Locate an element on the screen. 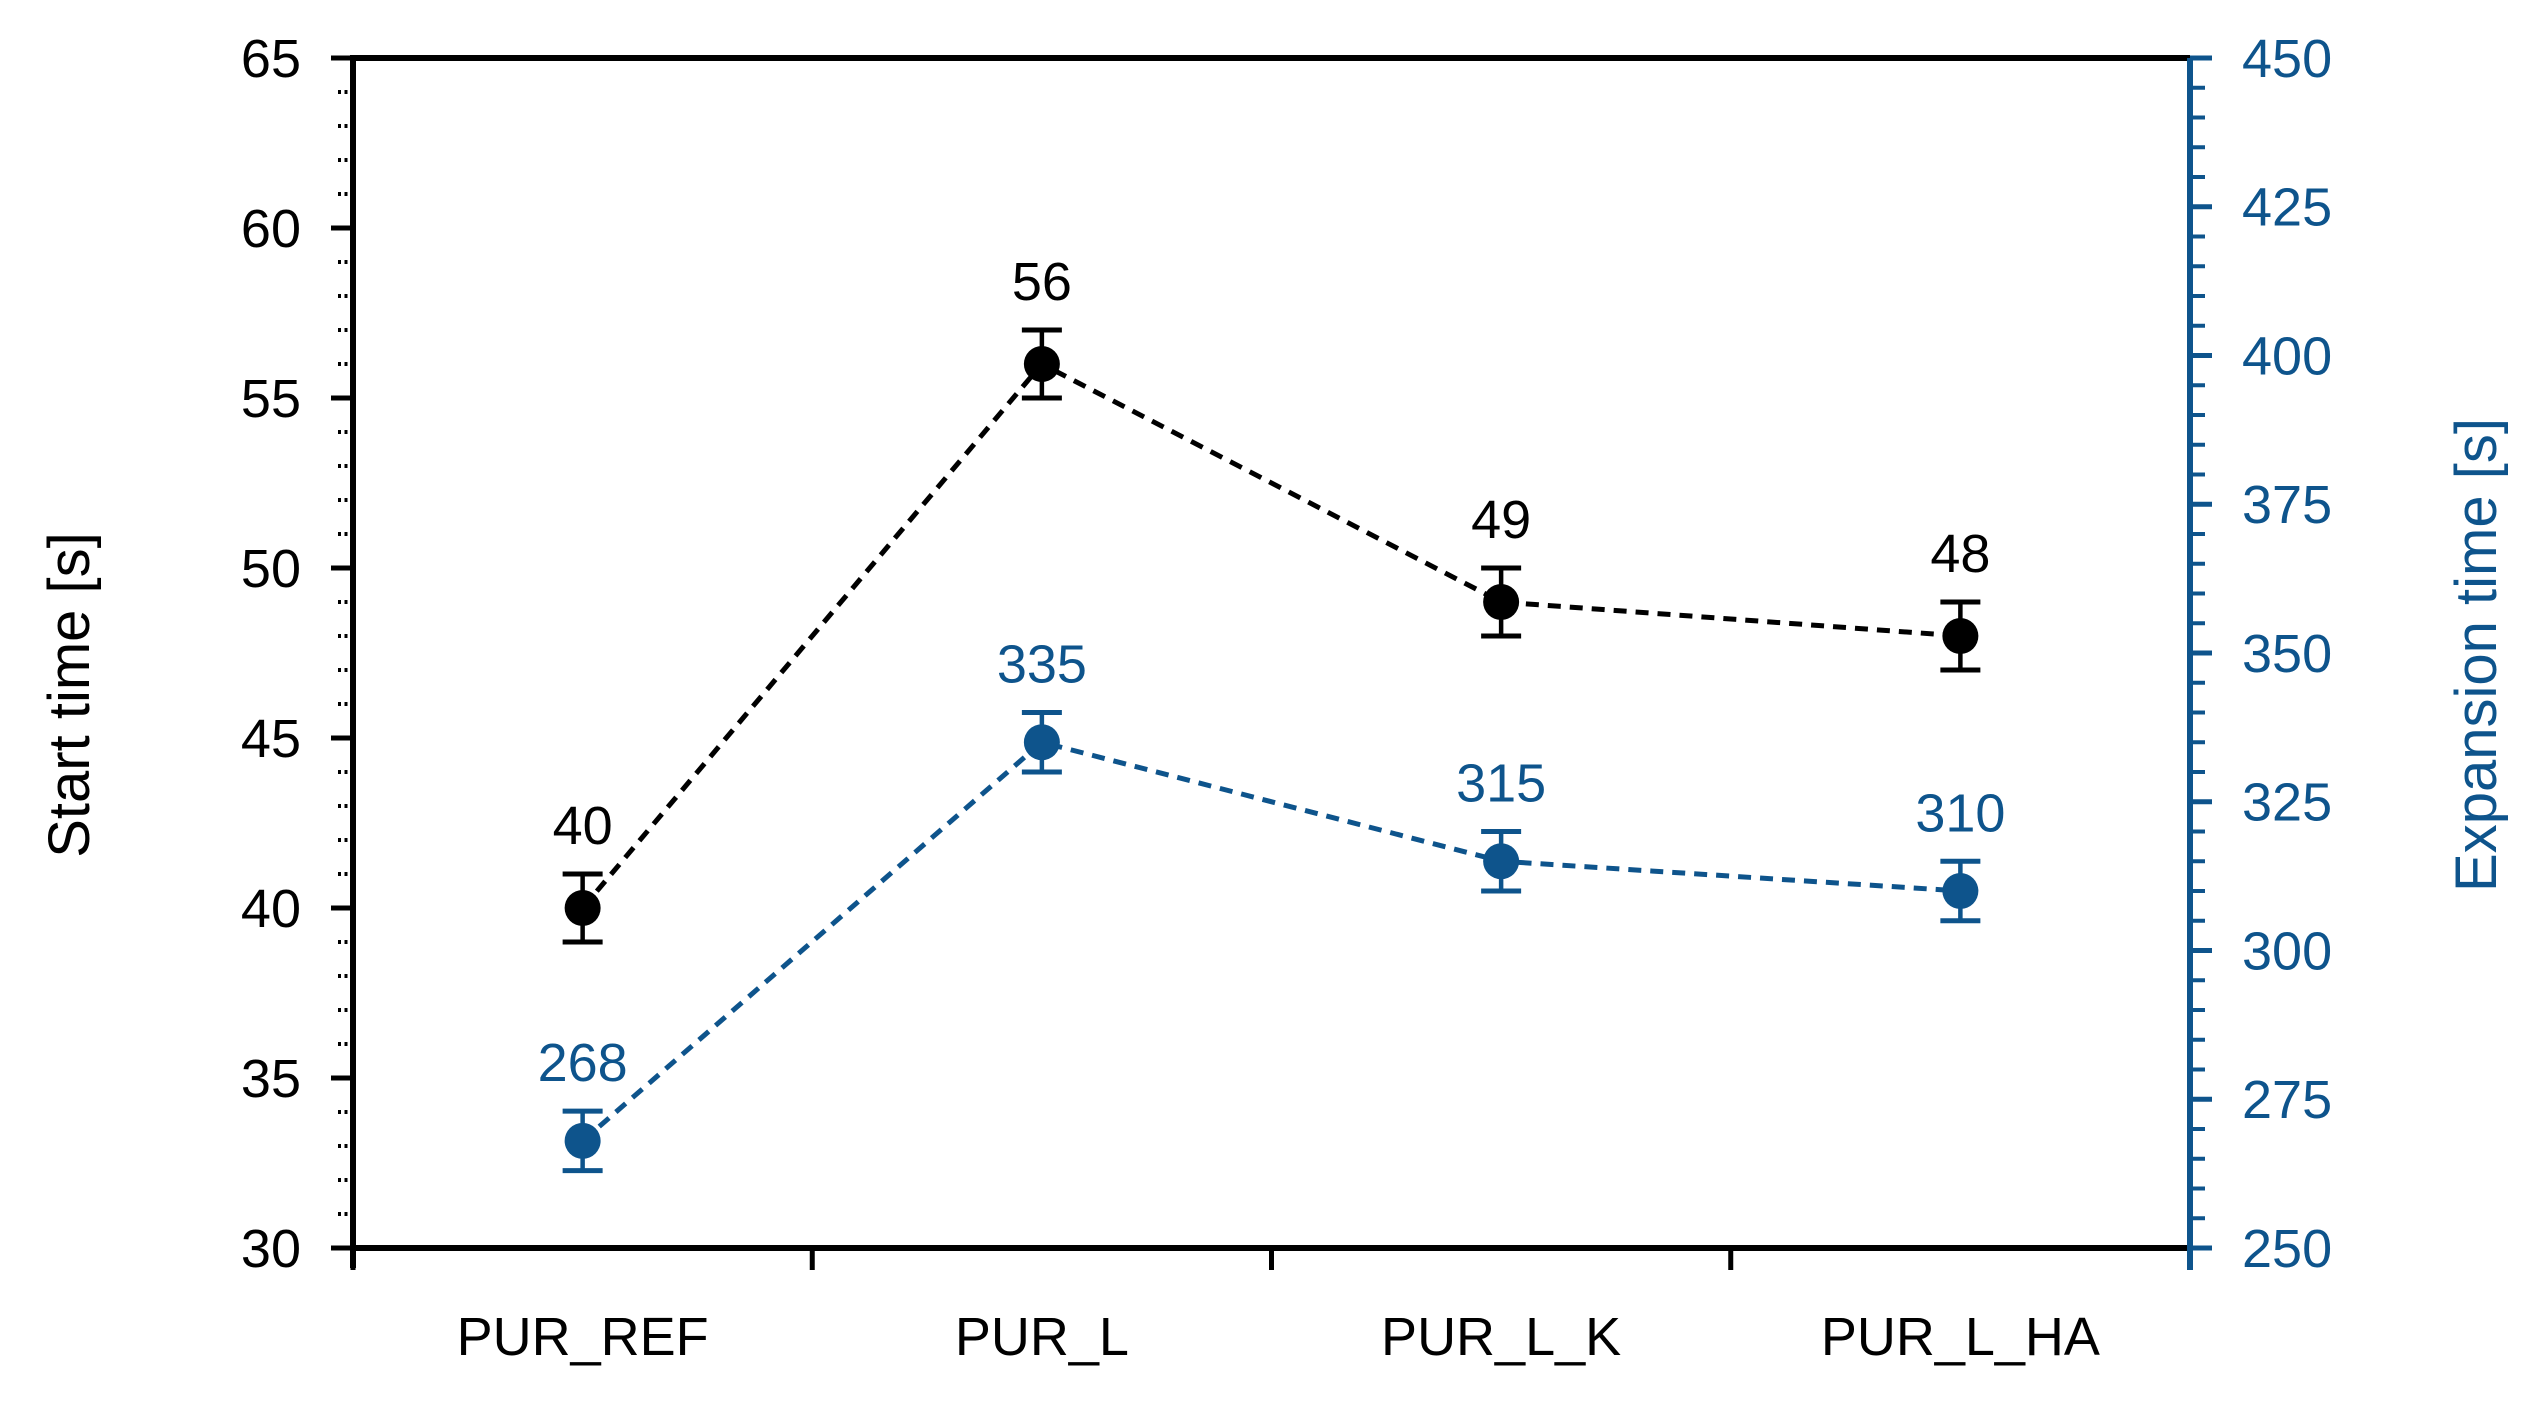  right-axis-tick-label: 375 is located at coordinates (2287, 505).